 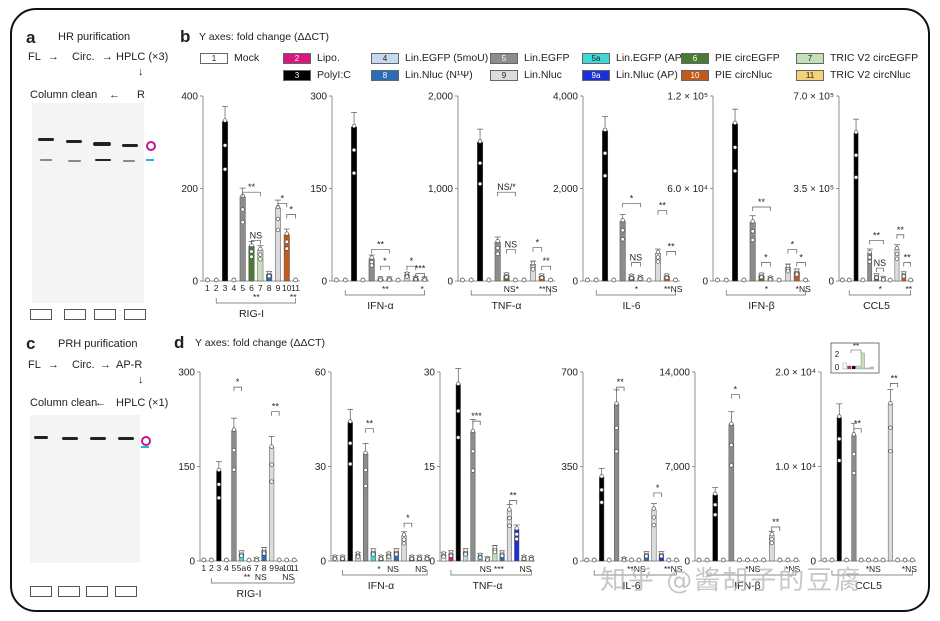 I want to click on legend-item: 10 PIE circNluc, so click(x=726, y=75).